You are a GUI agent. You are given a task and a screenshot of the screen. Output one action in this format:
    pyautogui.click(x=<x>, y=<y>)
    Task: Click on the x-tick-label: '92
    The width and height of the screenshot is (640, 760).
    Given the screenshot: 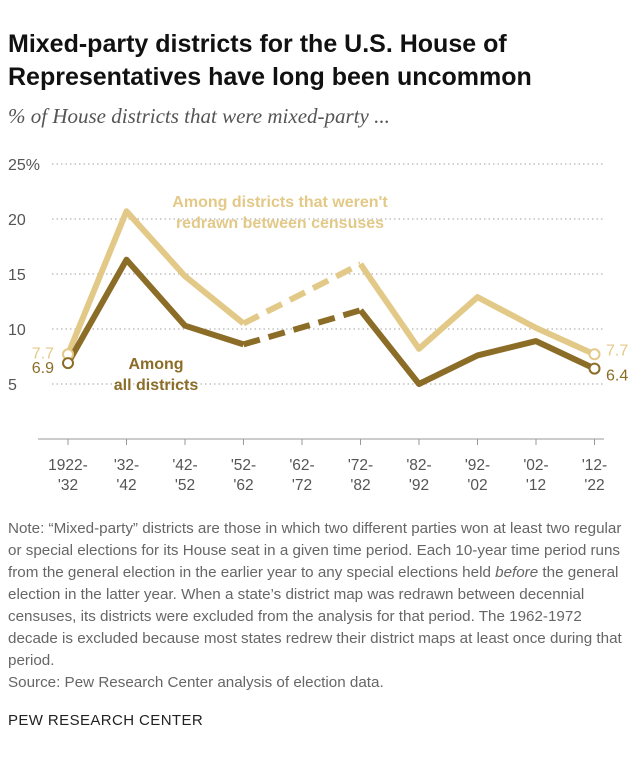 What is the action you would take?
    pyautogui.click(x=419, y=485)
    